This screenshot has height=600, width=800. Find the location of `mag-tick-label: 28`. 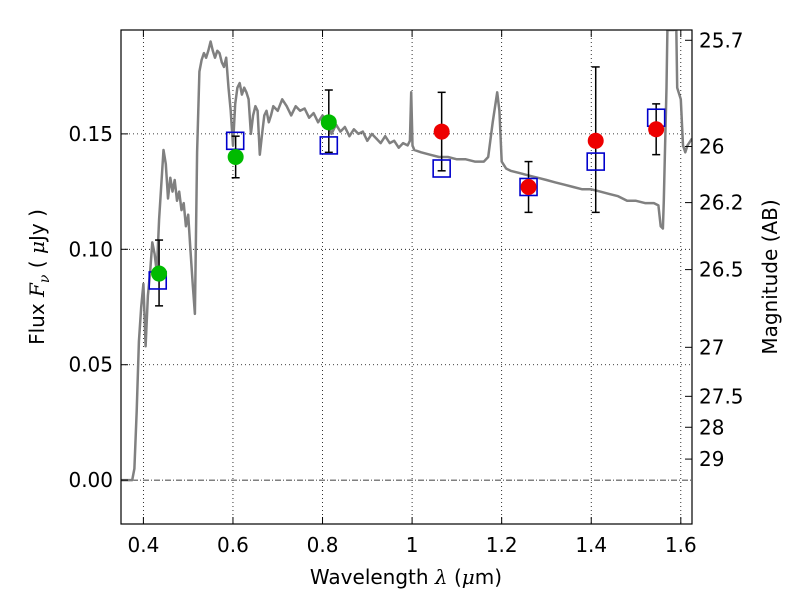

mag-tick-label: 28 is located at coordinates (711, 427).